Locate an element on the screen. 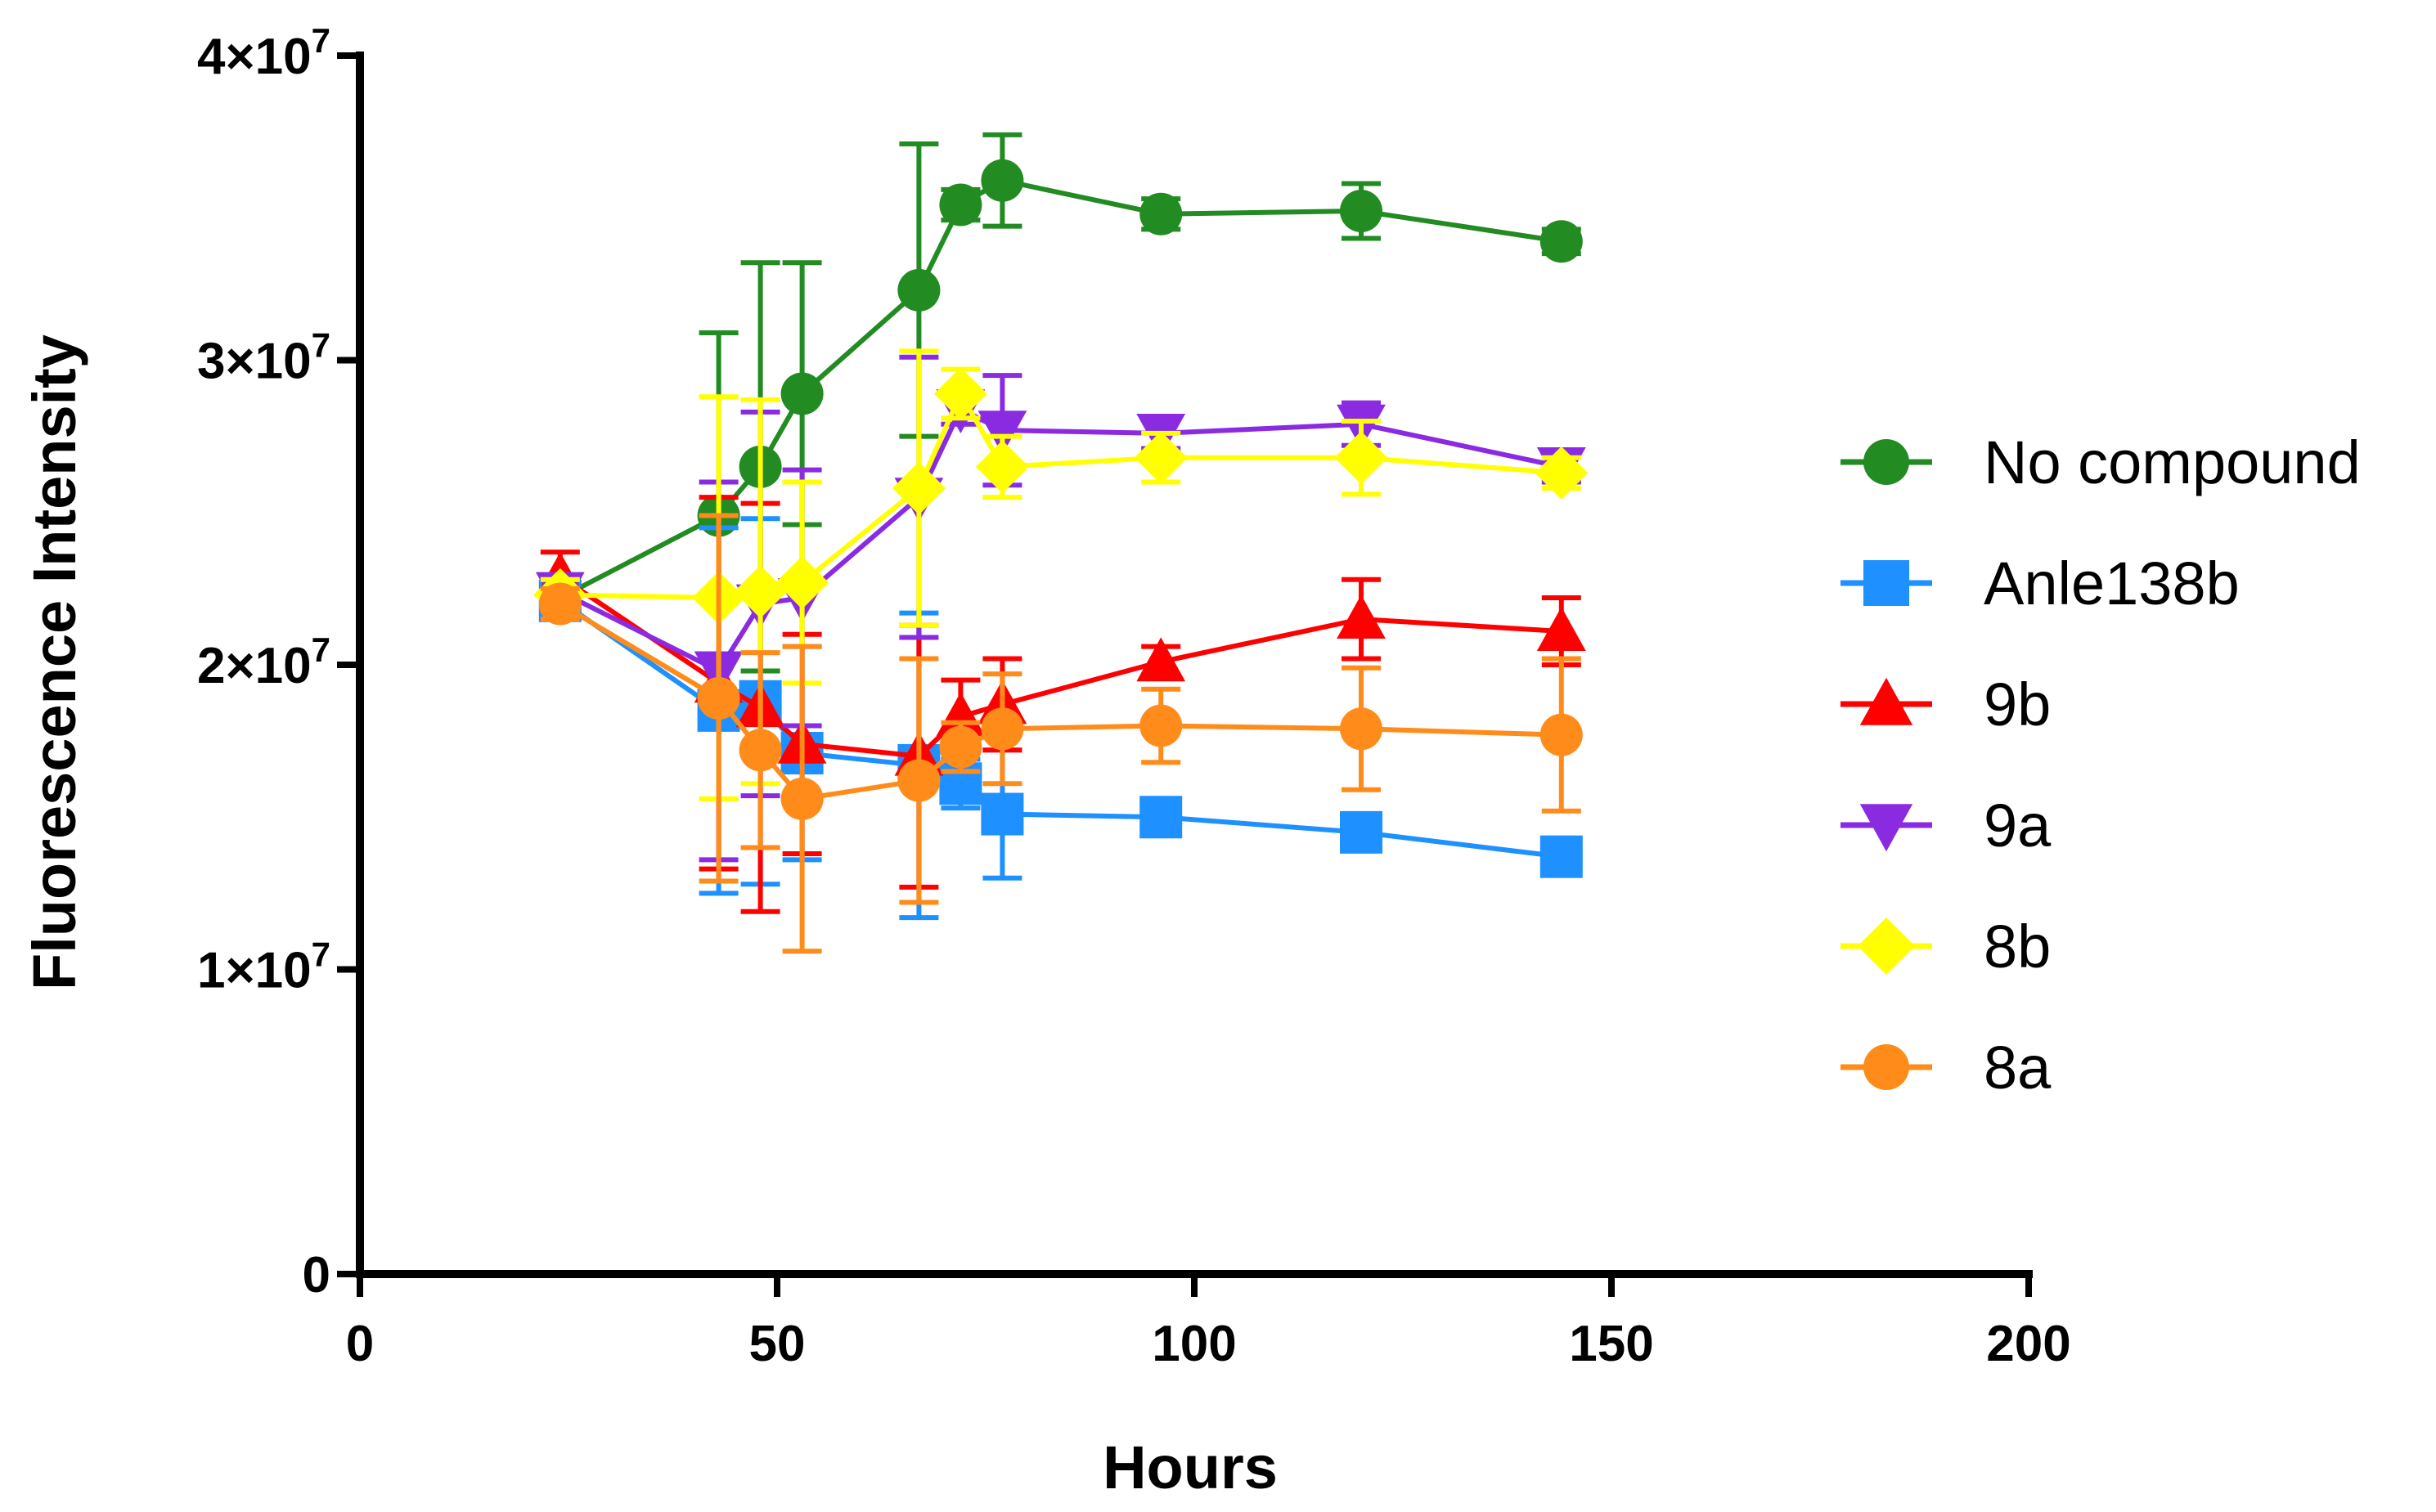  x-tick-label: 100 is located at coordinates (1194, 1344).